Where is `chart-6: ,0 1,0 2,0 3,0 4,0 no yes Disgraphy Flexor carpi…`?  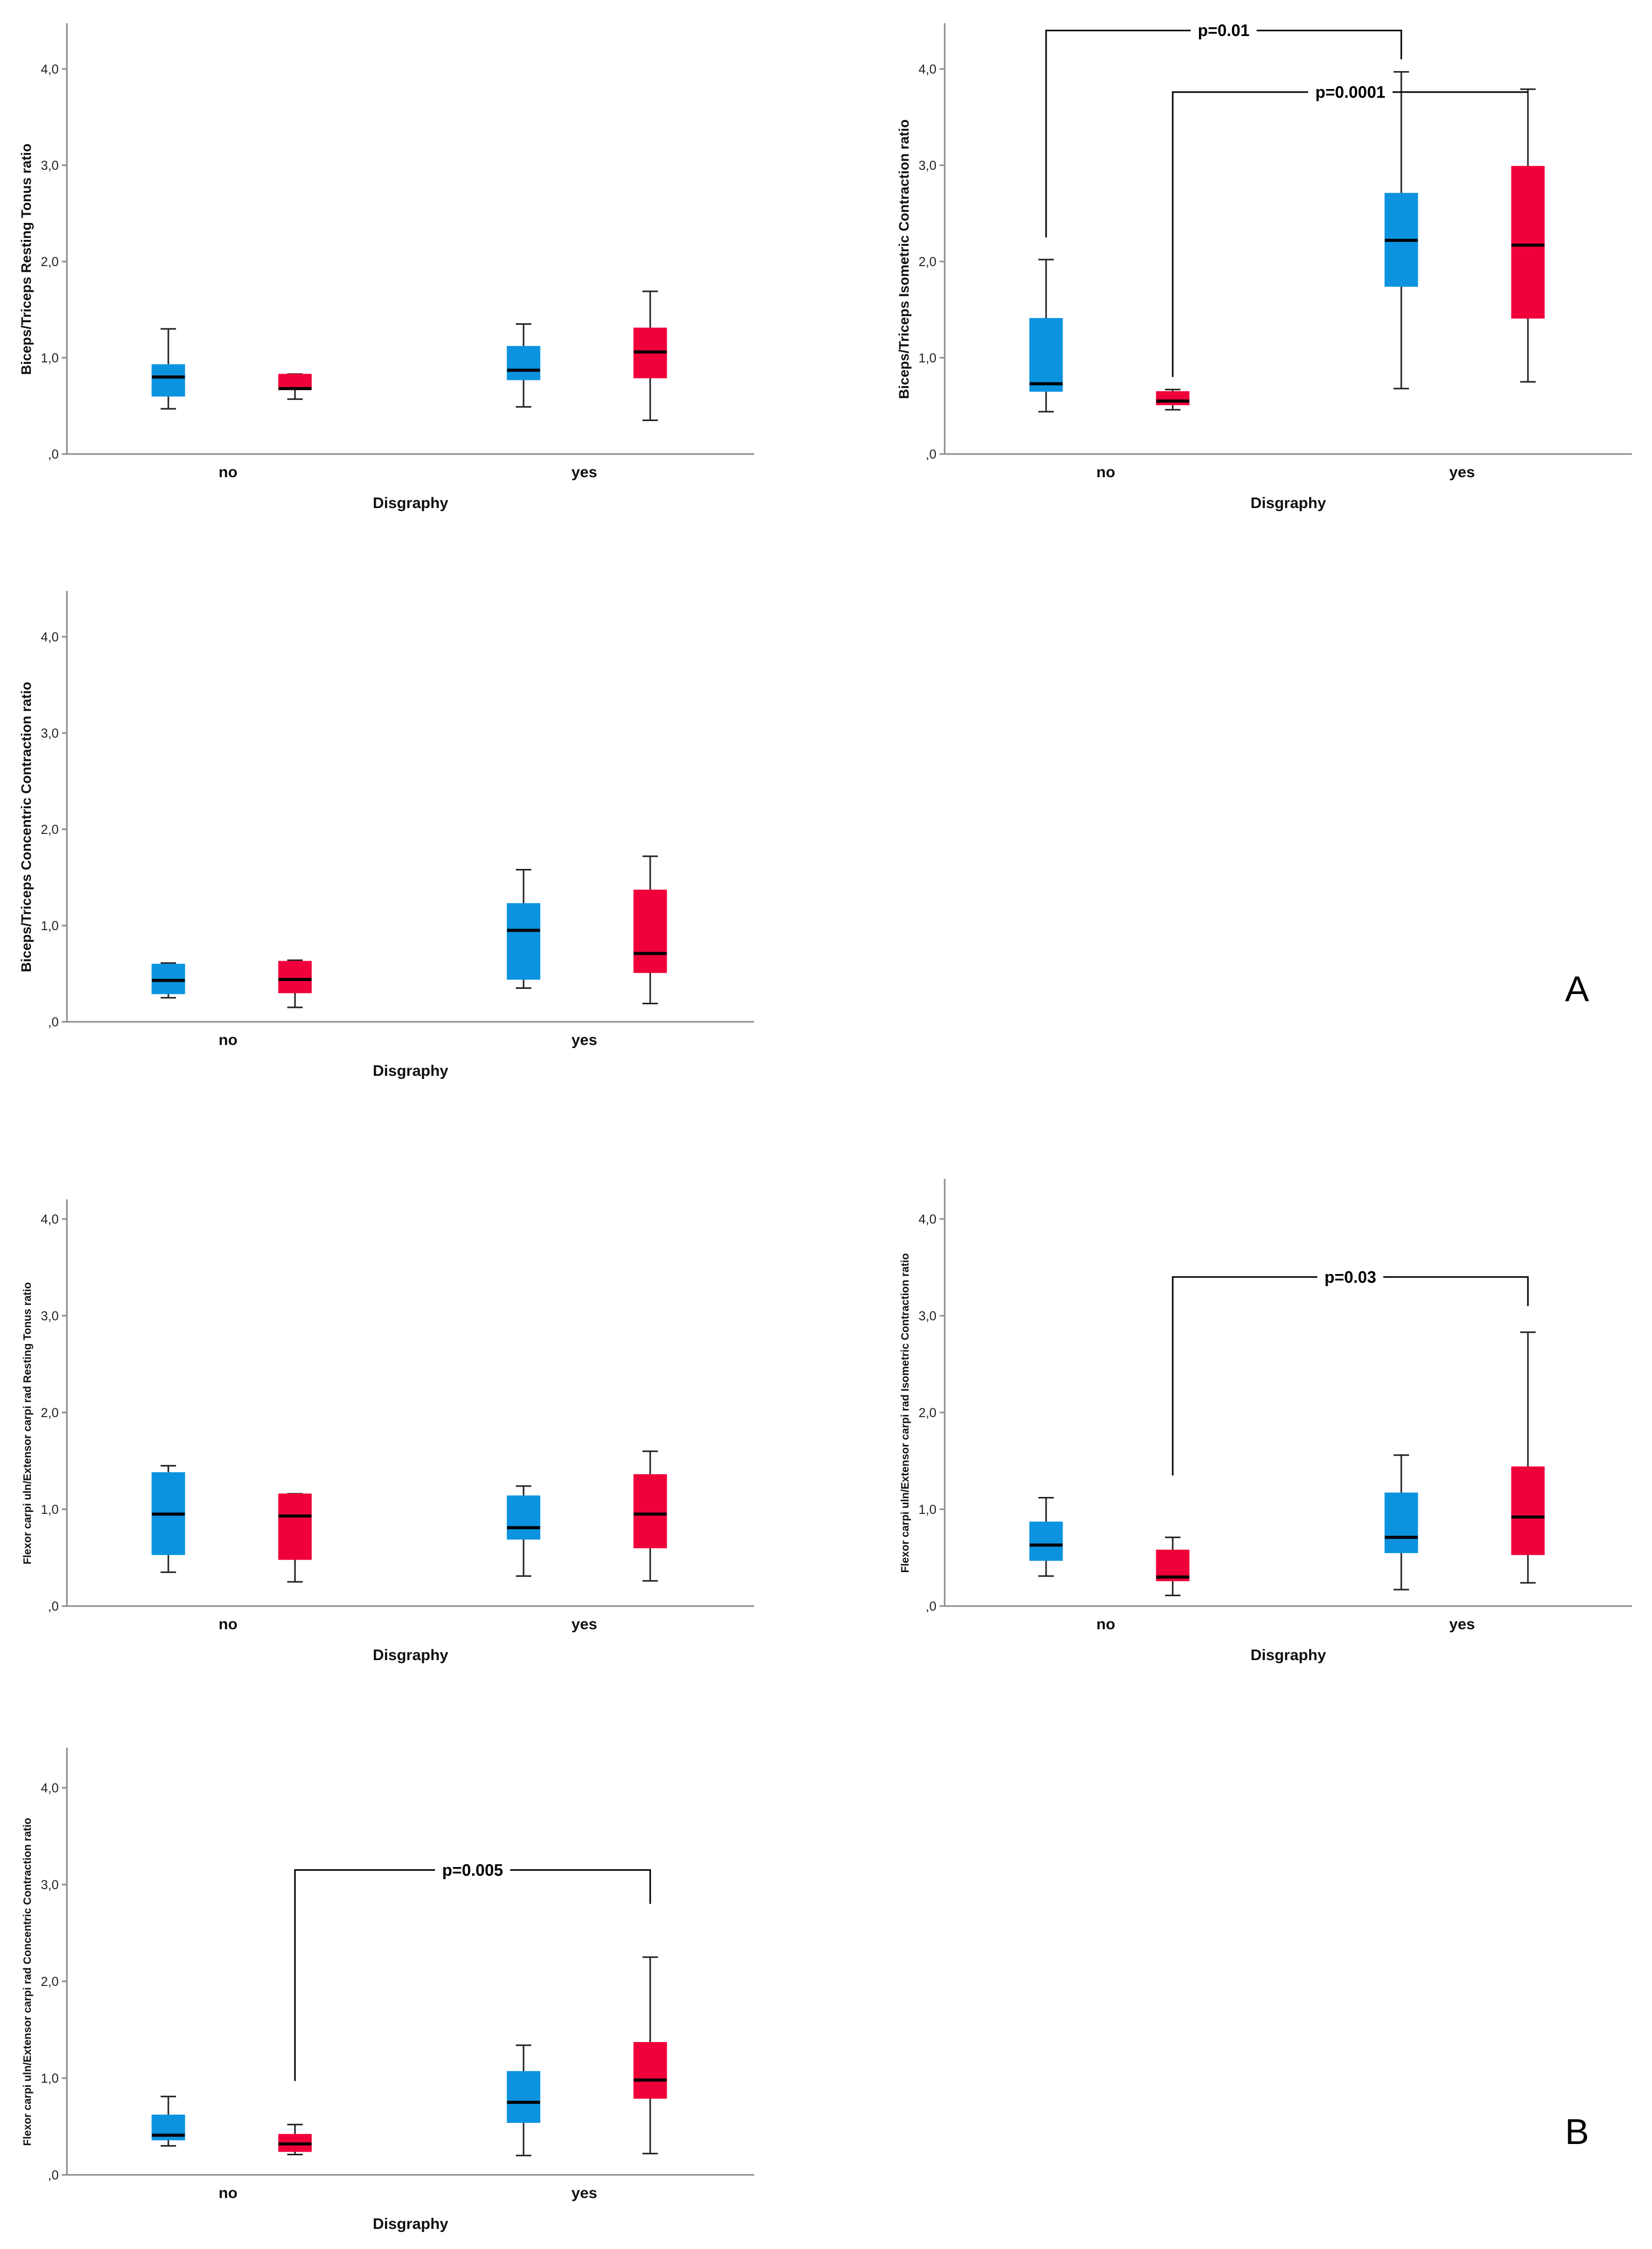 chart-6: ,0 1,0 2,0 3,0 4,0 no yes Disgraphy Flexor carpi… is located at coordinates (388, 1990).